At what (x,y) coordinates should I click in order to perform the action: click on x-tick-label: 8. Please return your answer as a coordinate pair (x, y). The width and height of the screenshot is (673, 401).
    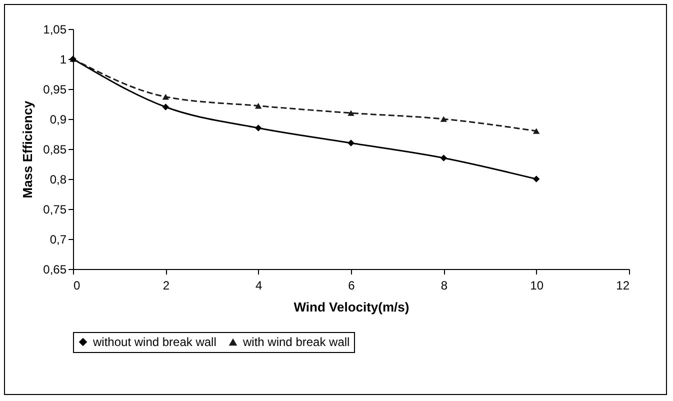
    Looking at the image, I should click on (444, 285).